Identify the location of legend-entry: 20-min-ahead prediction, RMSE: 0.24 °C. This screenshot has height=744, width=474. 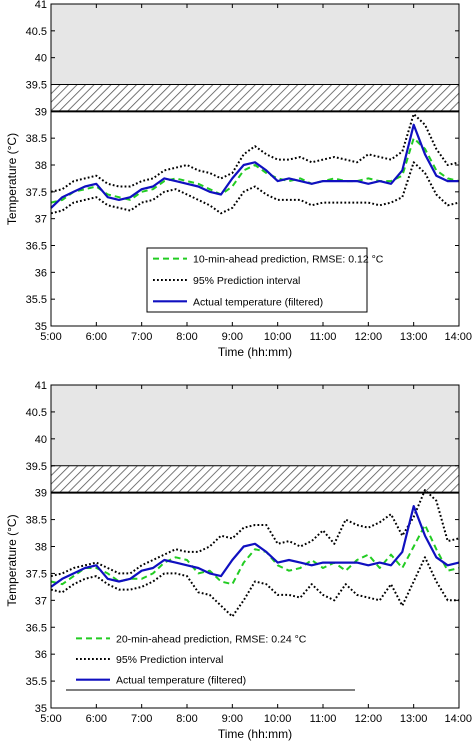
(211, 639).